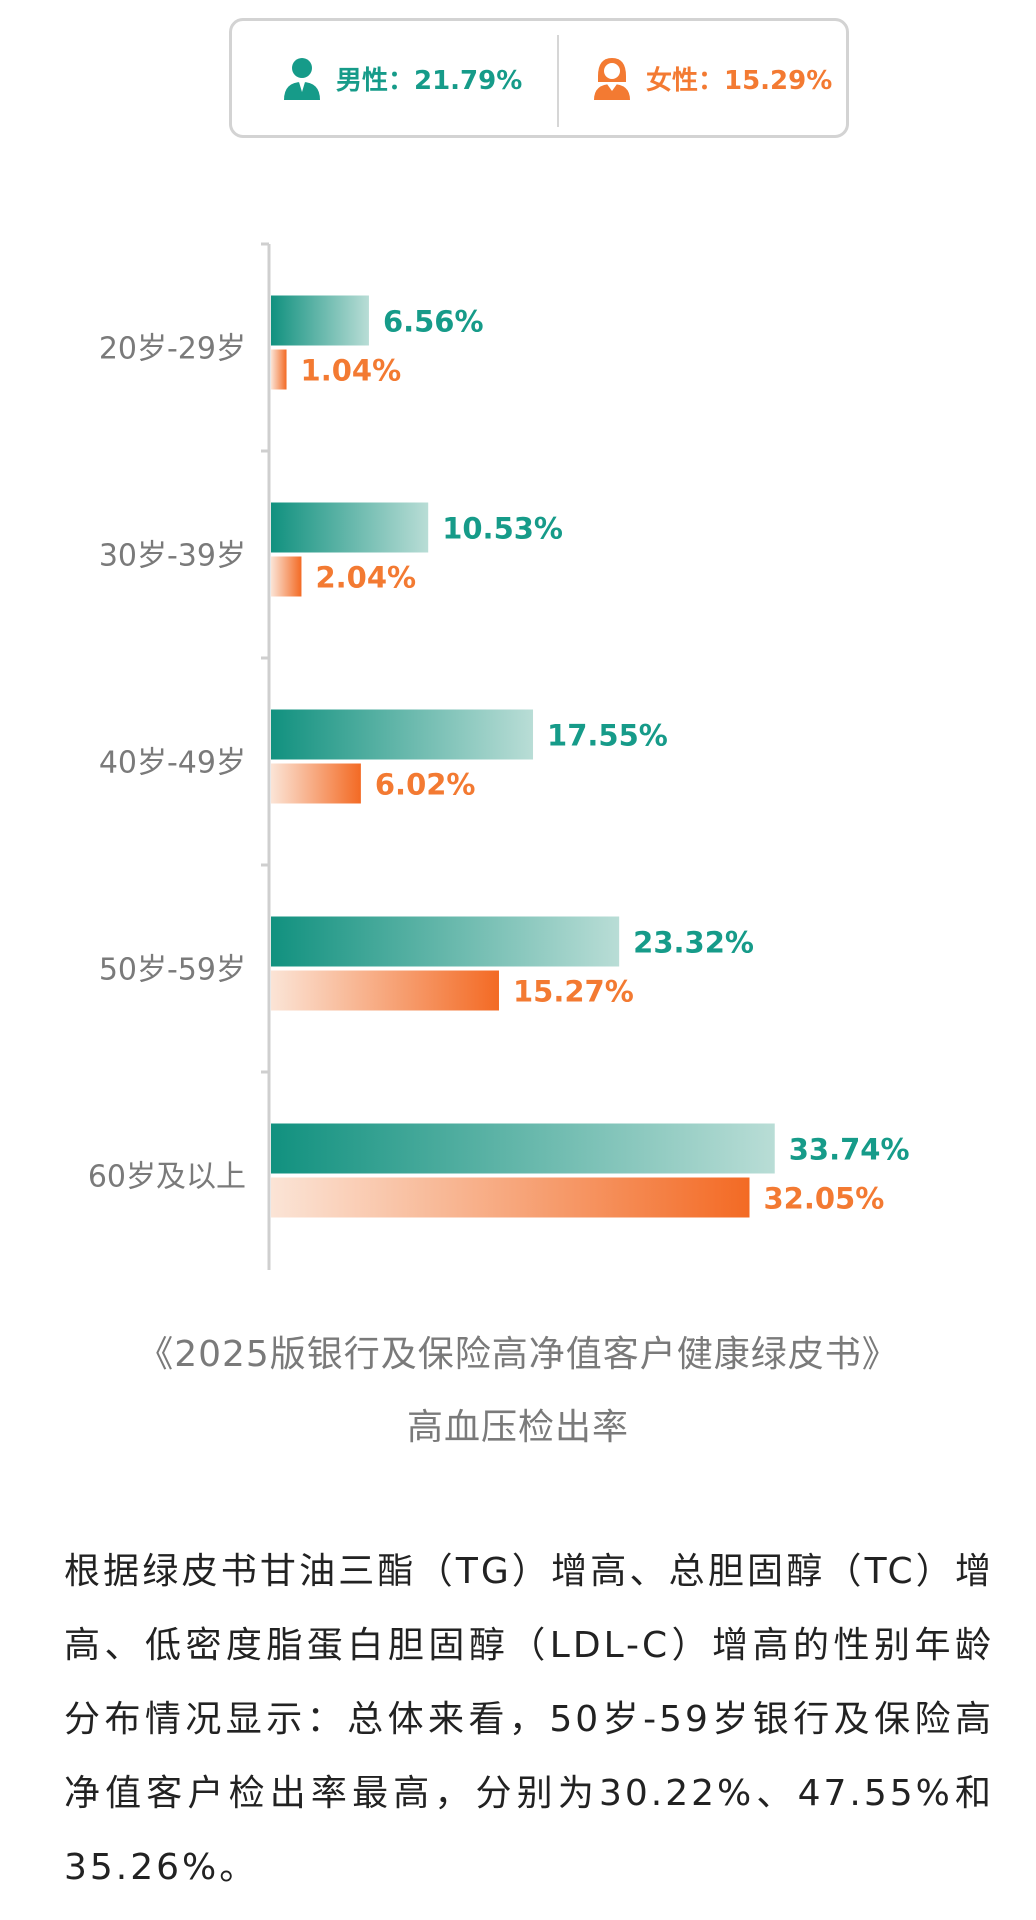 Image resolution: width=1036 pixels, height=1920 pixels. What do you see at coordinates (302, 79) in the screenshot?
I see `male-user-icon` at bounding box center [302, 79].